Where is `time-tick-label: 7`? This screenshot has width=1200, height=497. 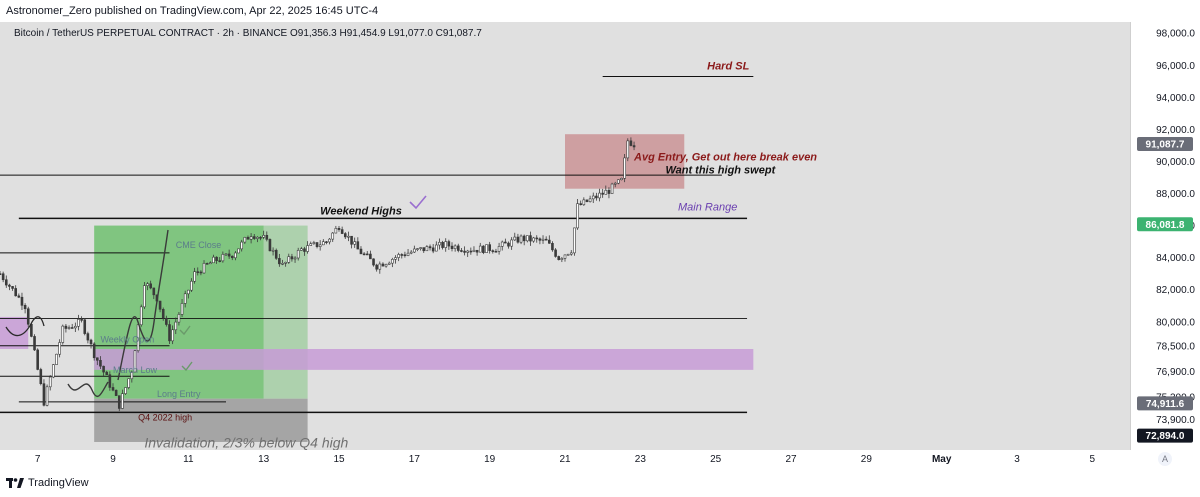 time-tick-label: 7 is located at coordinates (38, 459).